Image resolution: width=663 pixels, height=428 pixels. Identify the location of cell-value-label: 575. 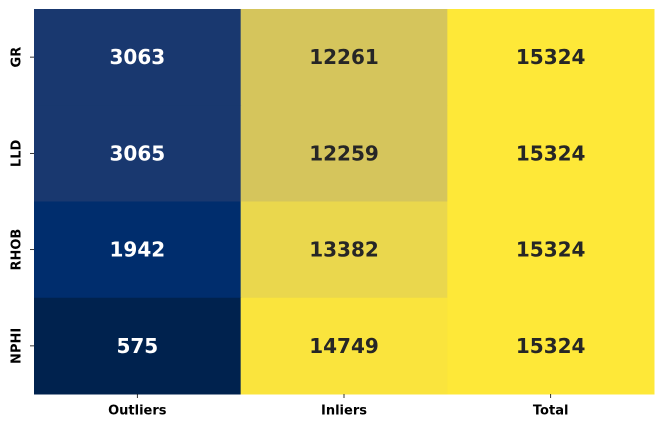
(137, 346).